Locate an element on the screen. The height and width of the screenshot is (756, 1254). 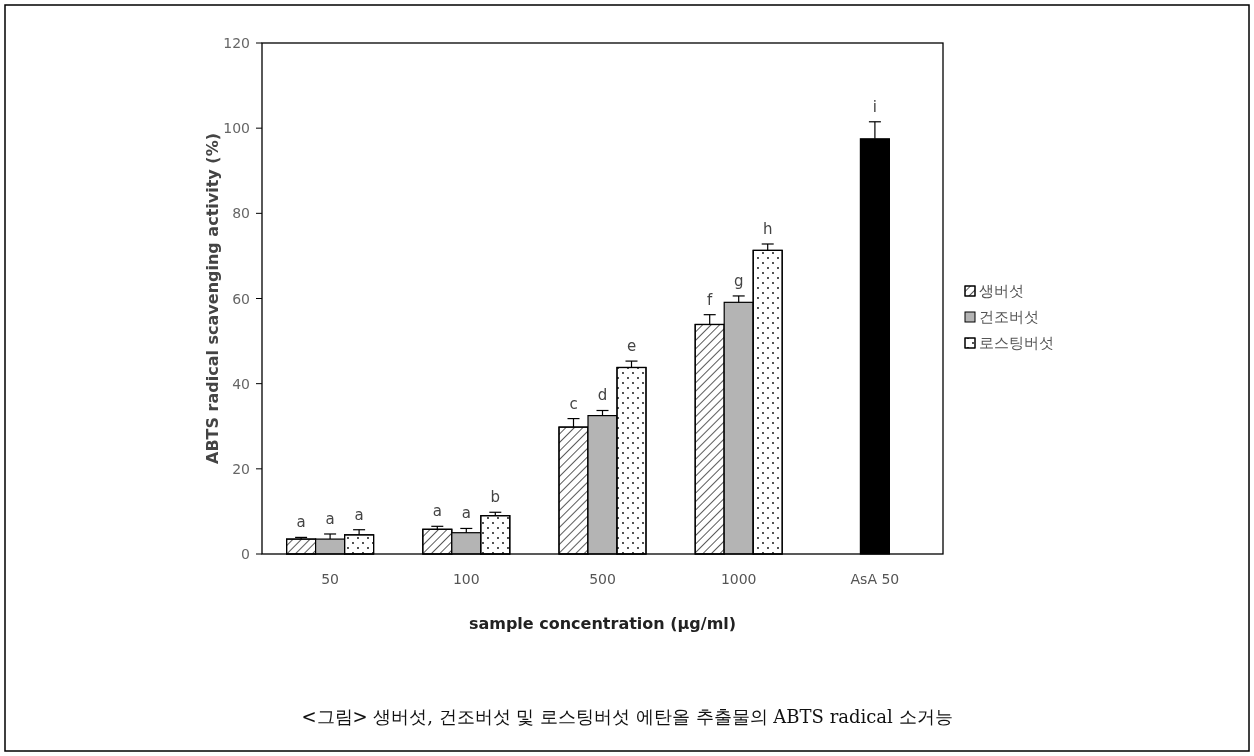
data-label: b is located at coordinates (495, 497).